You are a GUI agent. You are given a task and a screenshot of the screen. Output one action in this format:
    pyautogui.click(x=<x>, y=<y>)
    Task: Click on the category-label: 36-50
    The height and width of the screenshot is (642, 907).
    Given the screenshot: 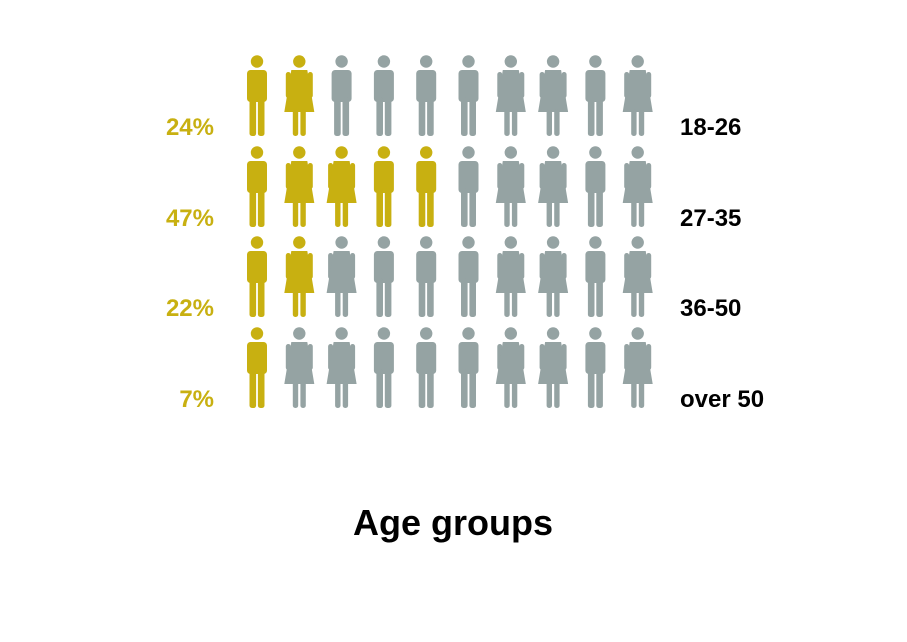 What is the action you would take?
    pyautogui.click(x=710, y=308)
    